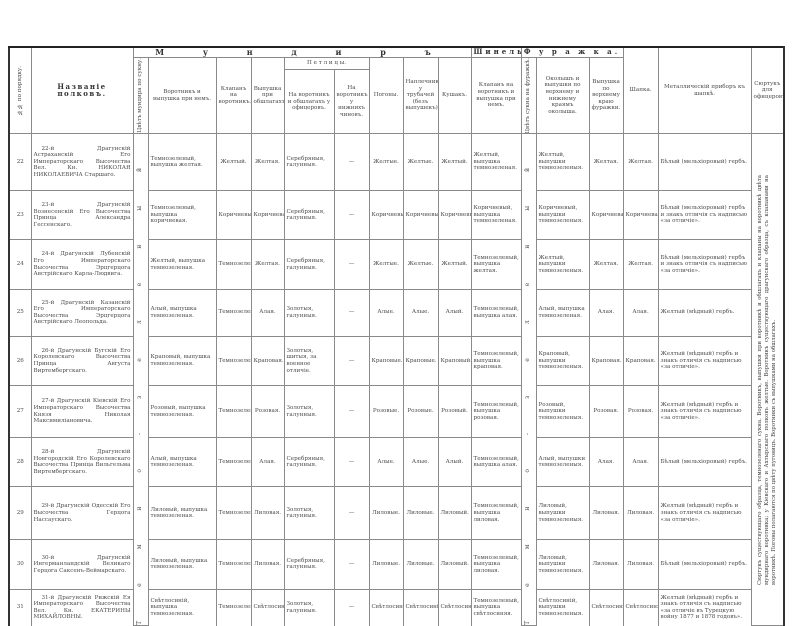  Describe the element at coordinates (233, 162) in the screenshot. I see `collar-patches-cell: Желтый.` at that location.